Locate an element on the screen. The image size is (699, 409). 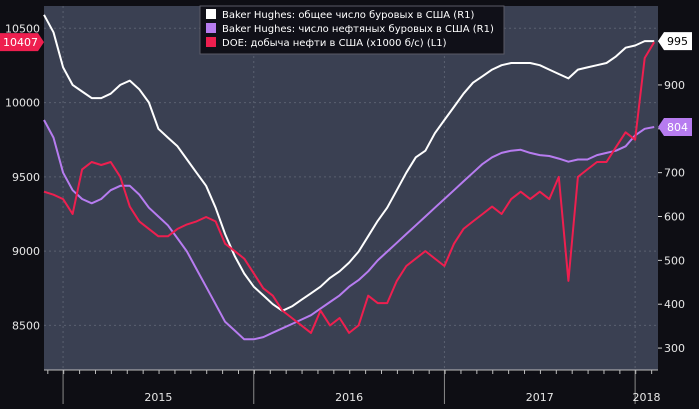
legend-entry: DOE: добыча нефти в США (x1000 б/с) (L1) is located at coordinates (334, 43).